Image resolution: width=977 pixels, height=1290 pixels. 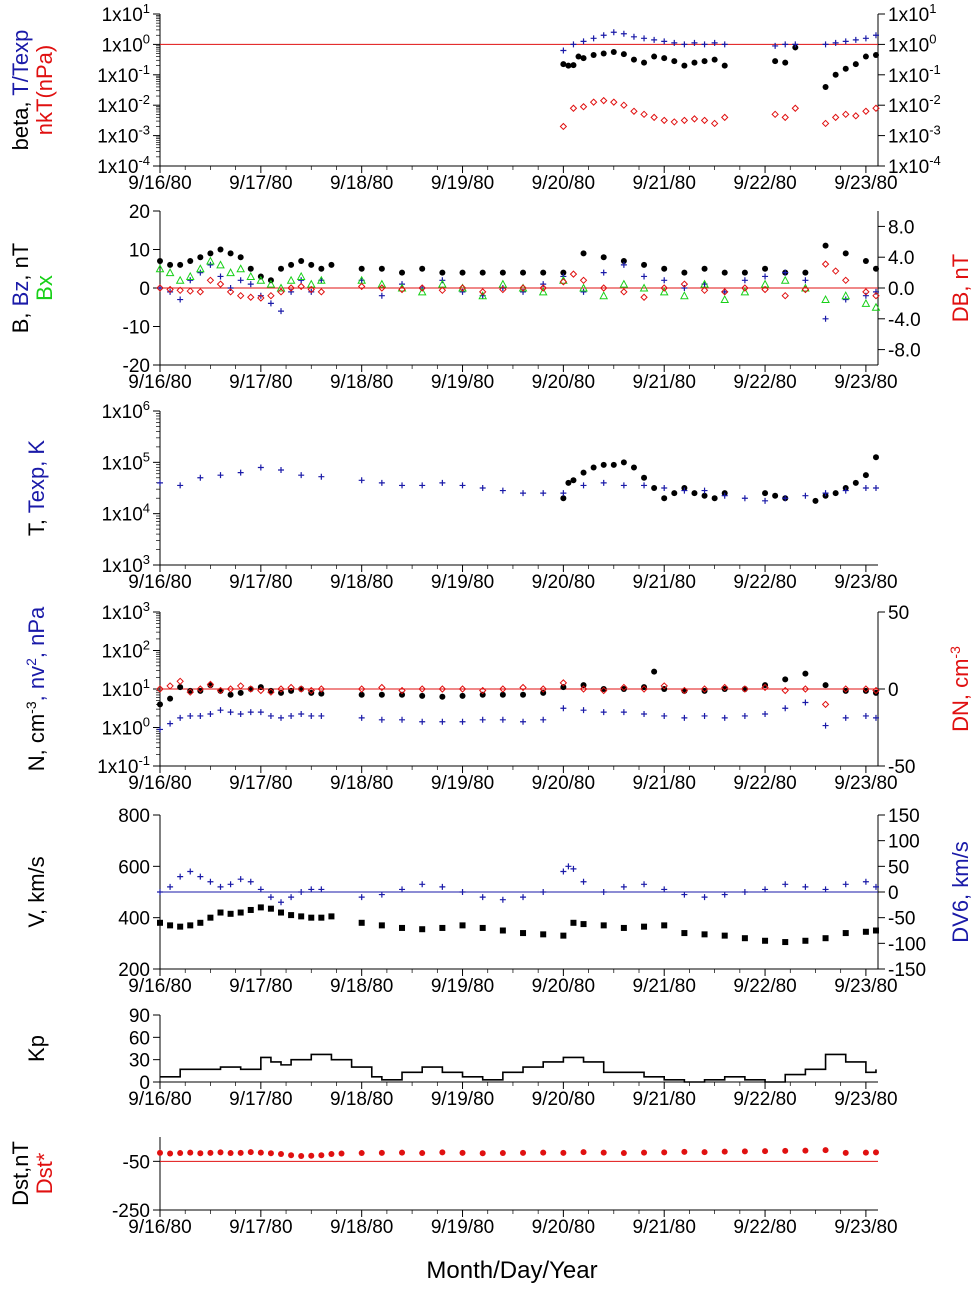 What do you see at coordinates (144, 1083) in the screenshot?
I see `y-tick-label: 0` at bounding box center [144, 1083].